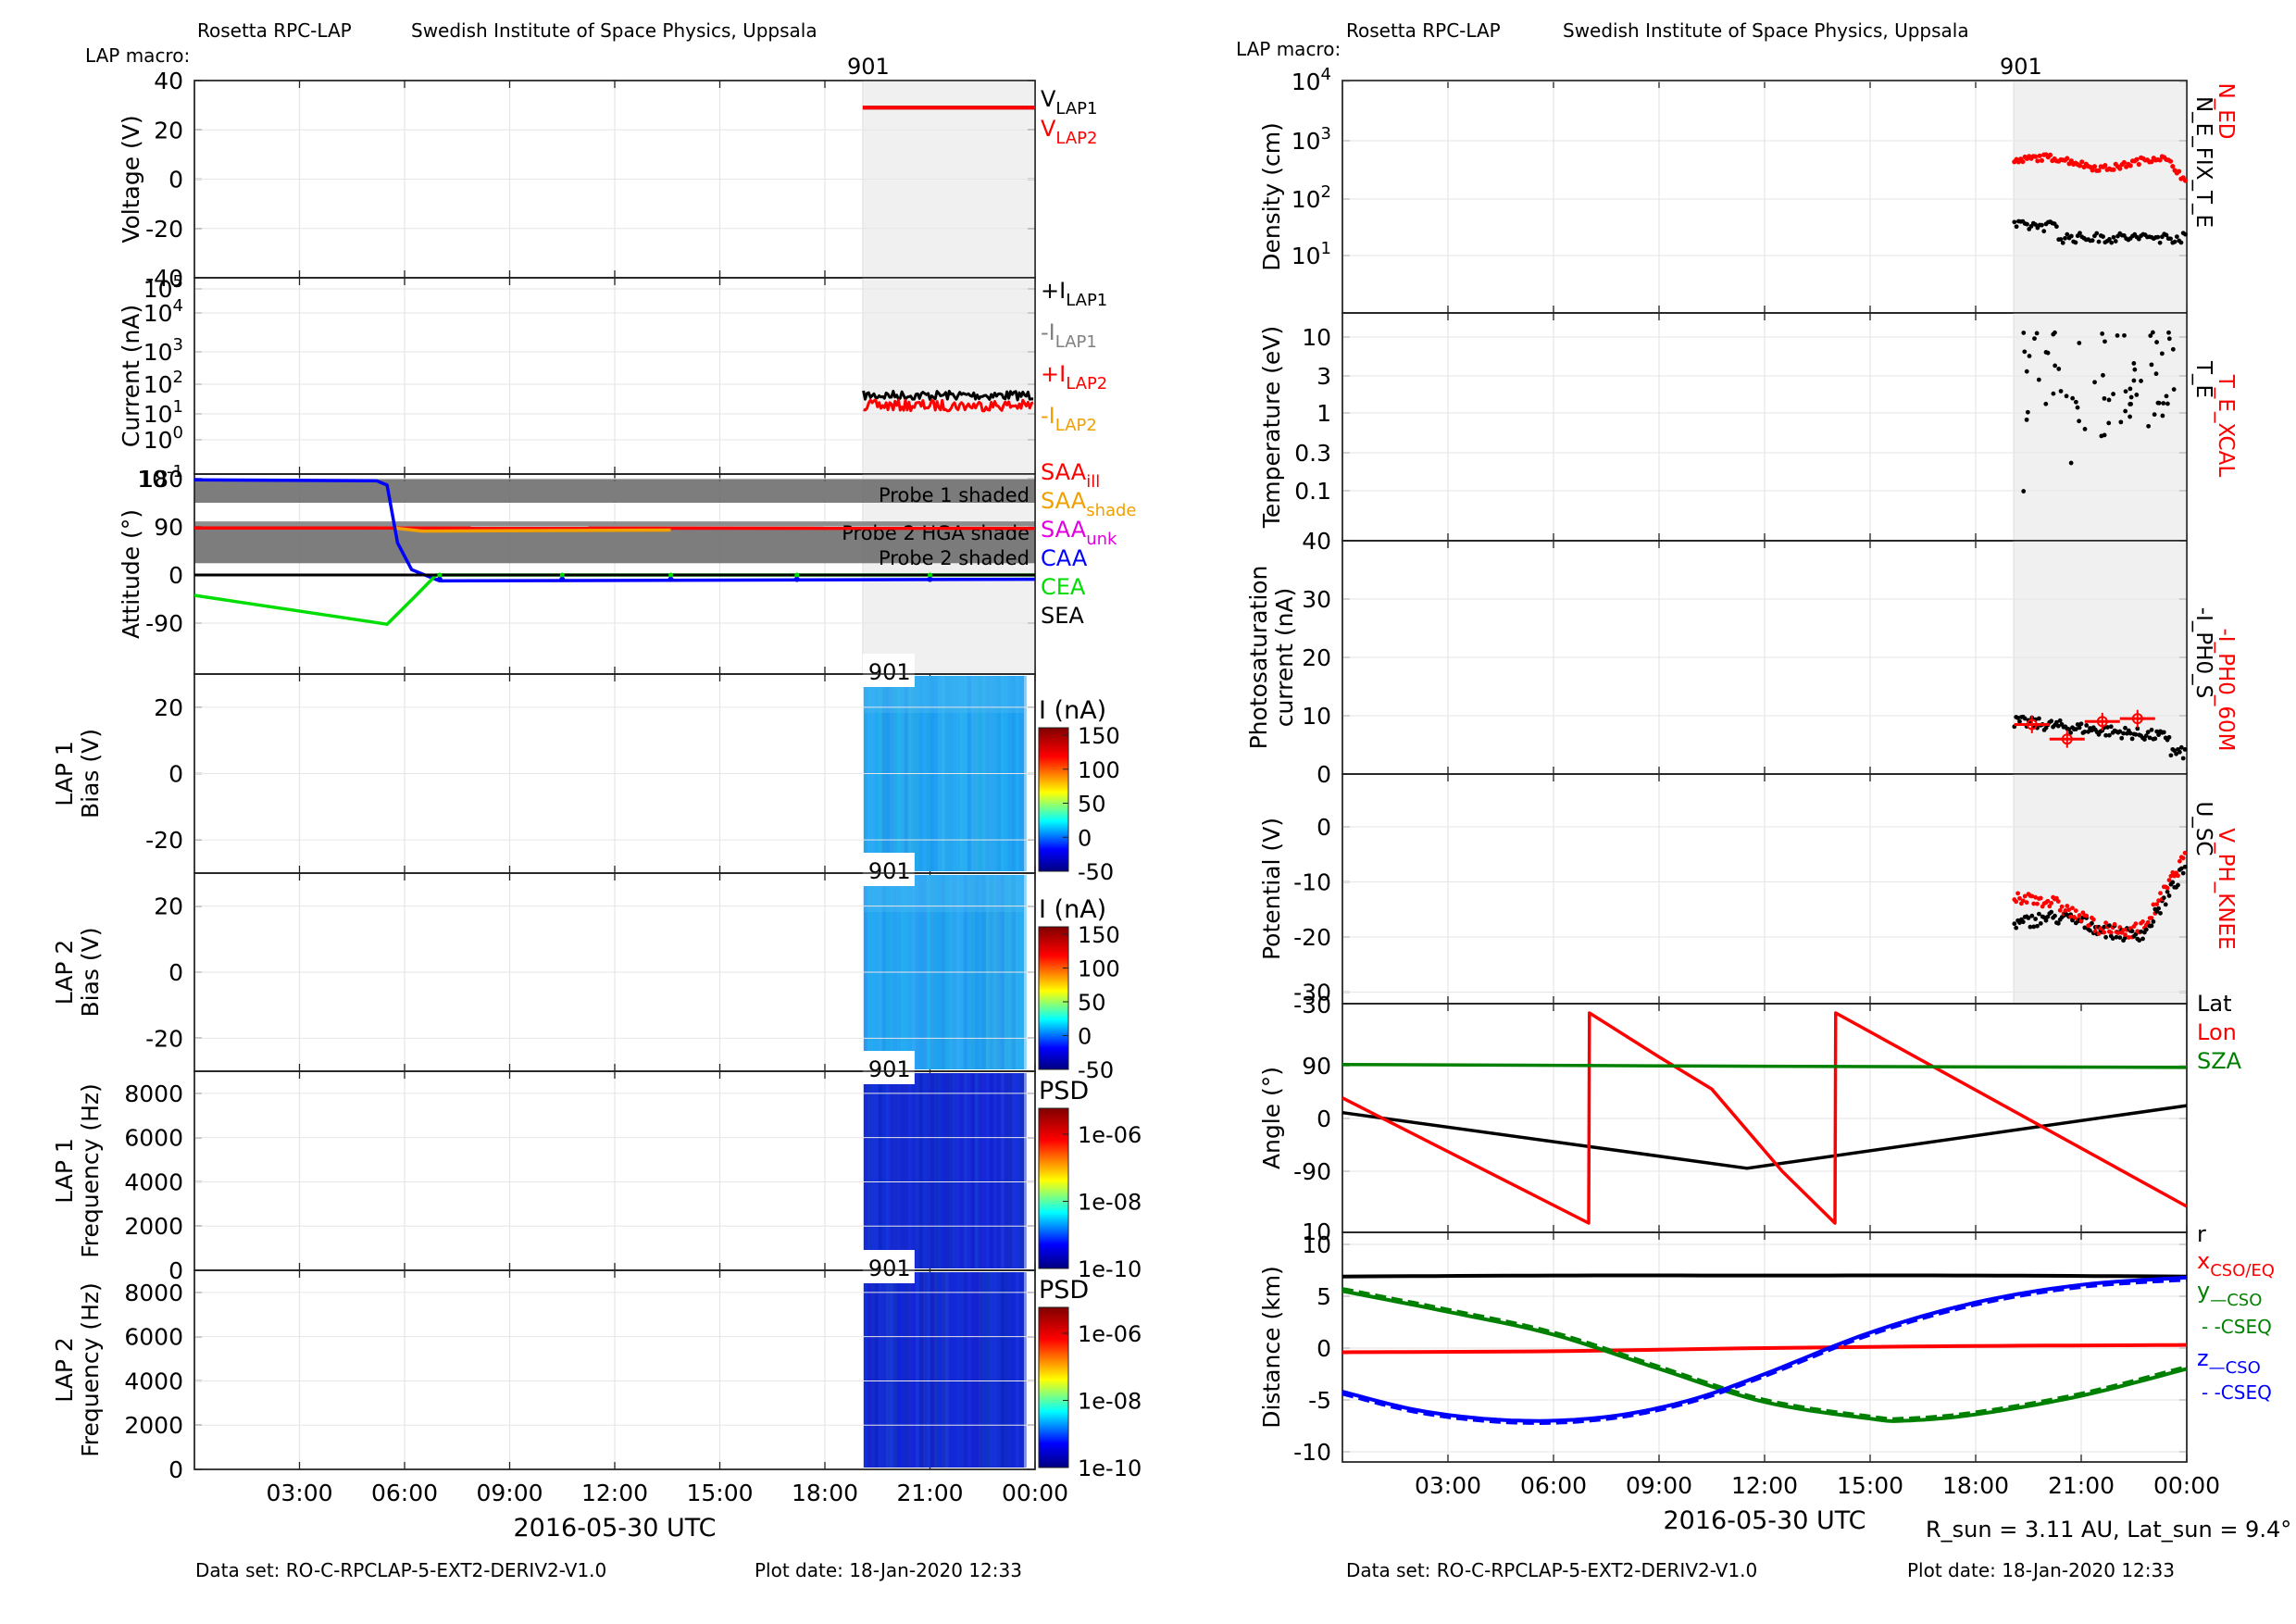  I want to click on x-tick-label: 18:00, so click(825, 1493).